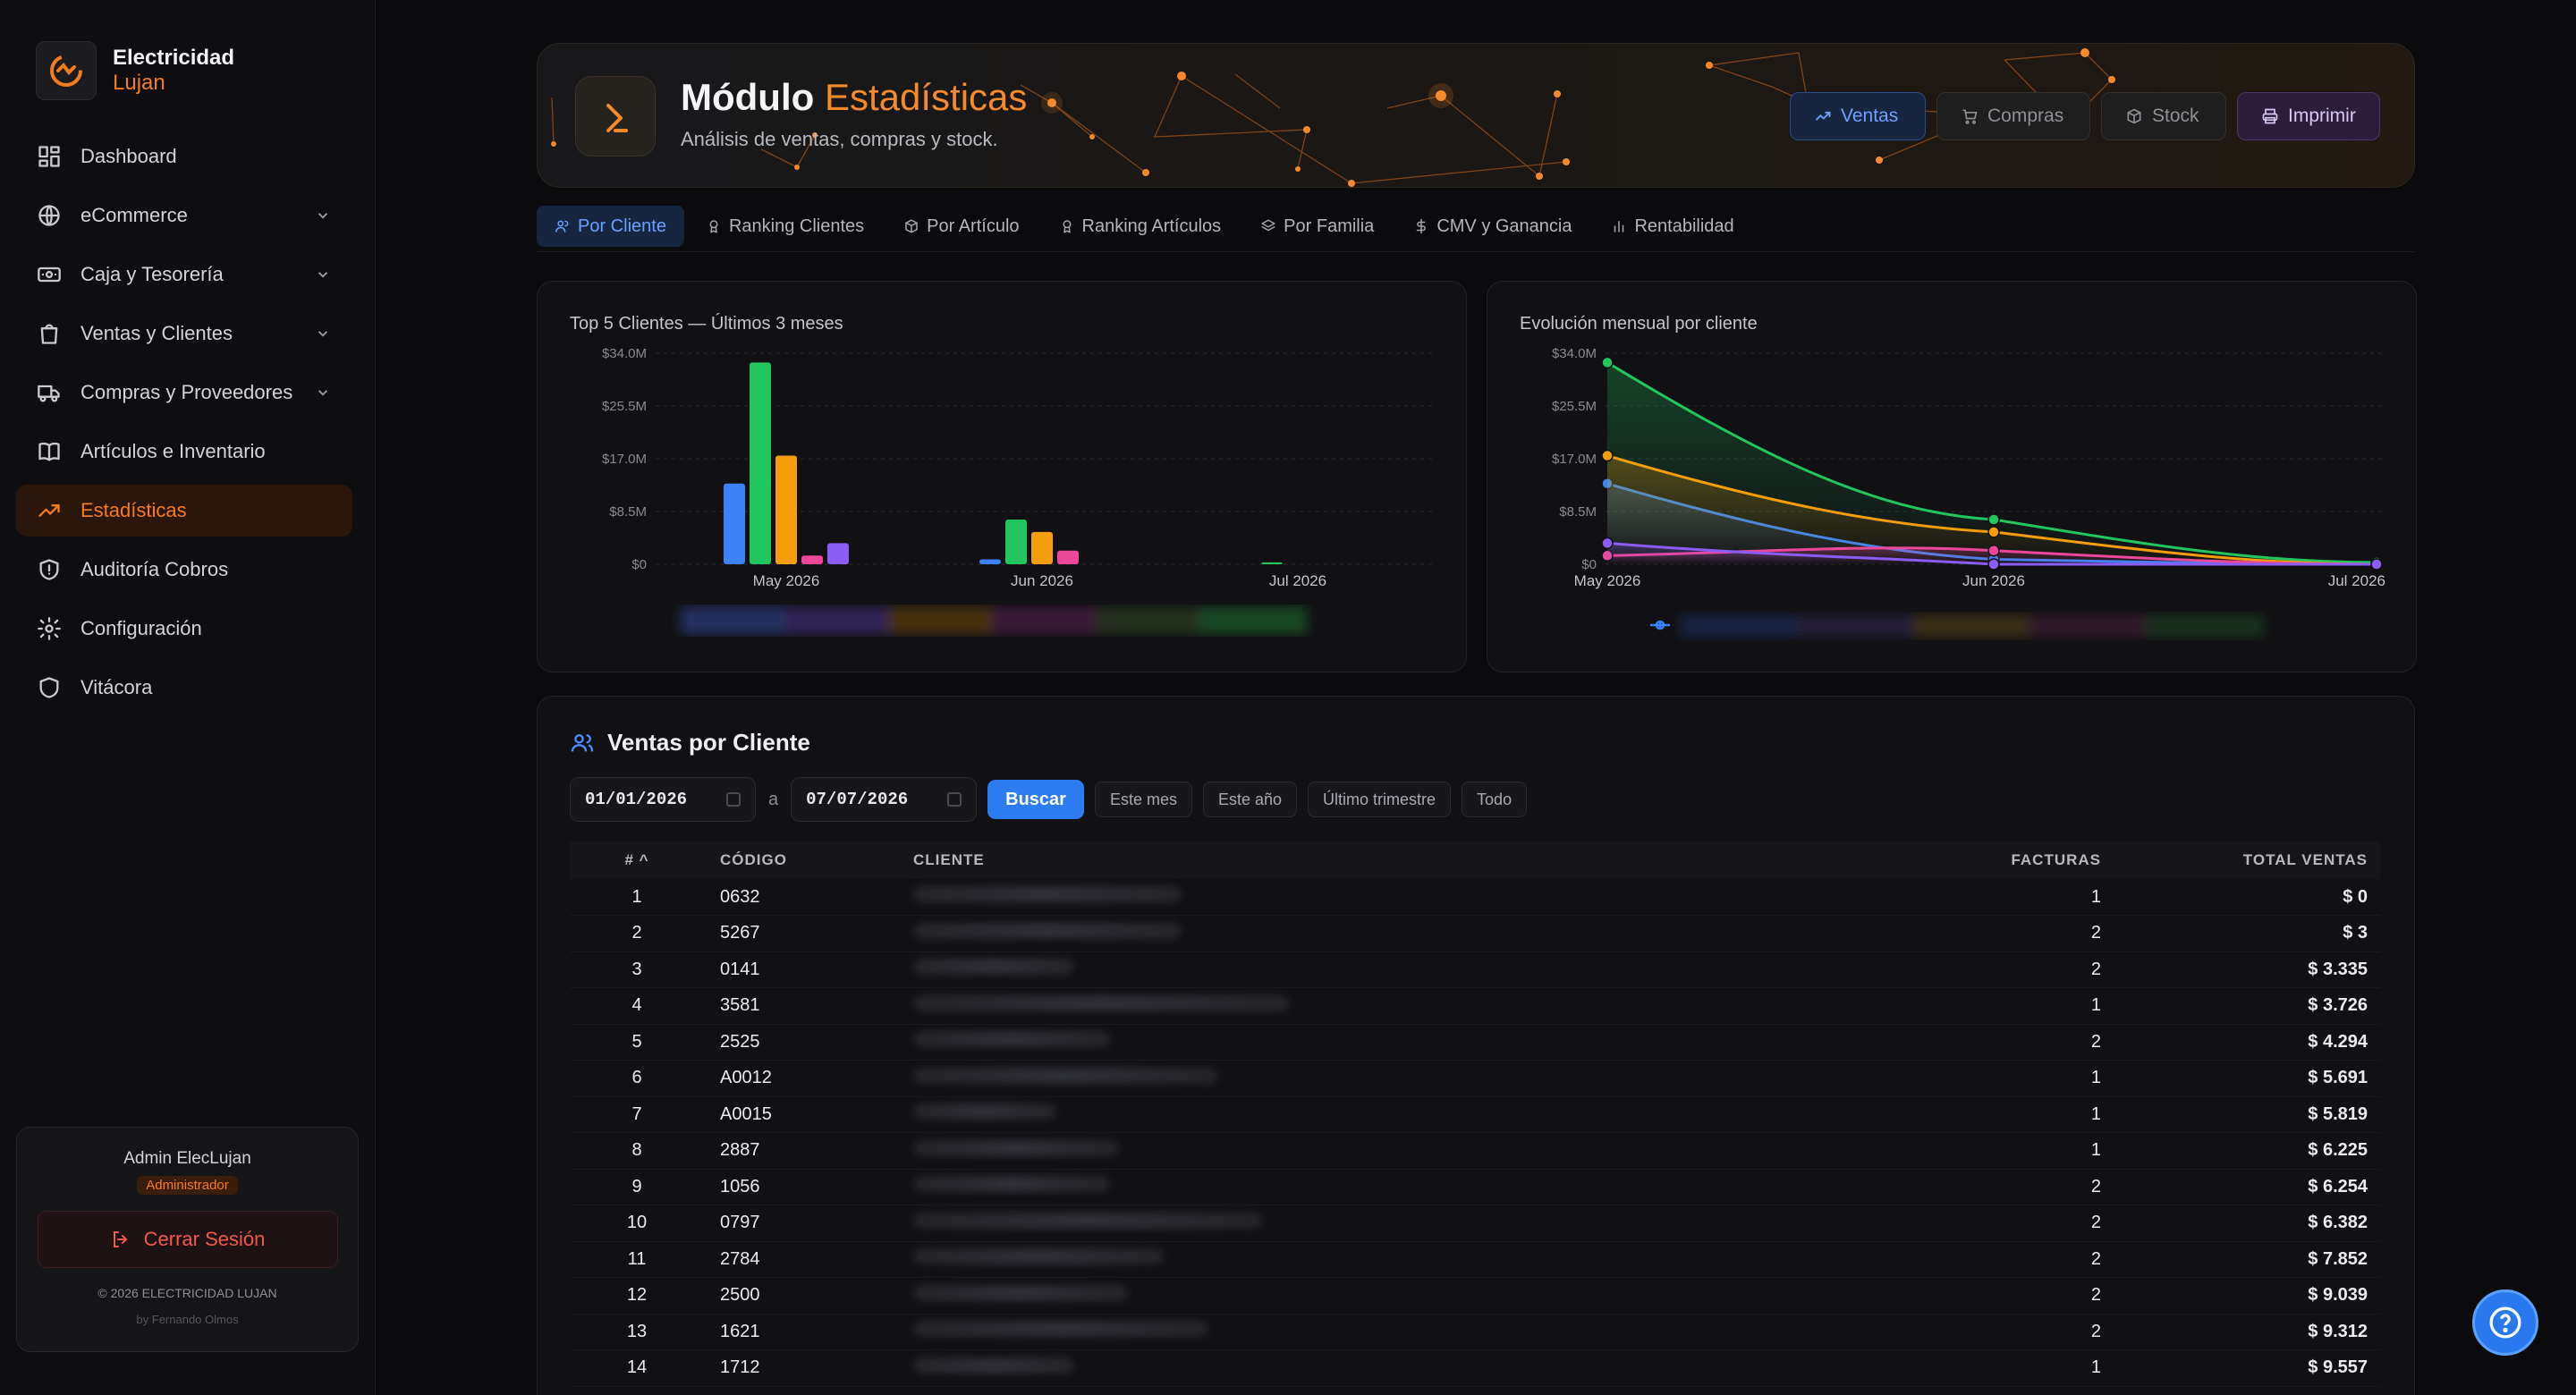  What do you see at coordinates (1250, 799) in the screenshot?
I see `filter-este-ano: Este año` at bounding box center [1250, 799].